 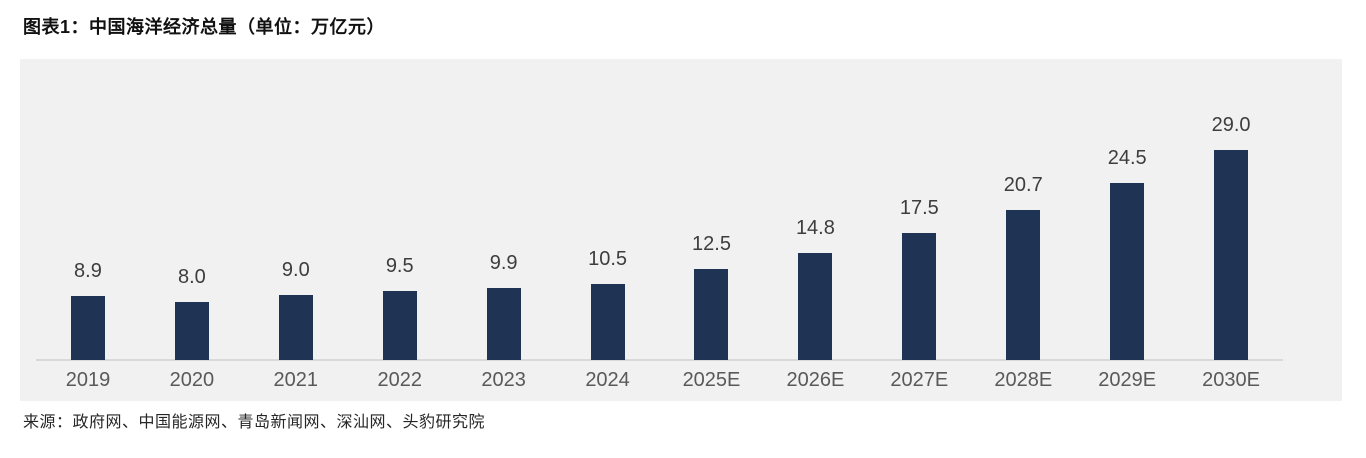 What do you see at coordinates (88, 230) in the screenshot?
I see `bar-column: 8.9 2019` at bounding box center [88, 230].